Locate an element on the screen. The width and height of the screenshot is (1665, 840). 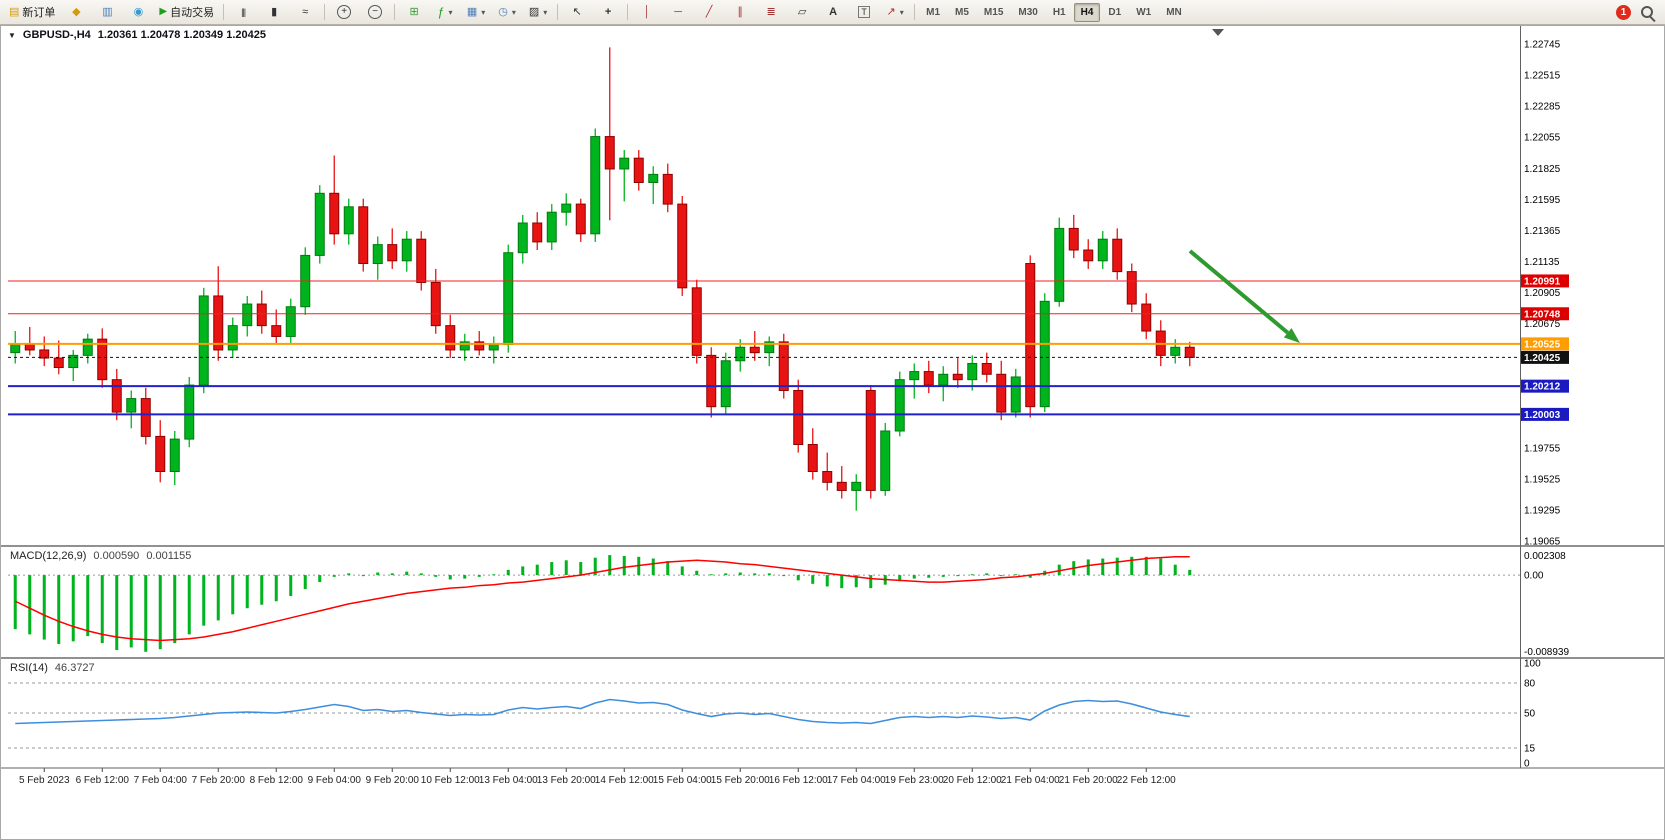
text-button: A is located at coordinates (833, 12).